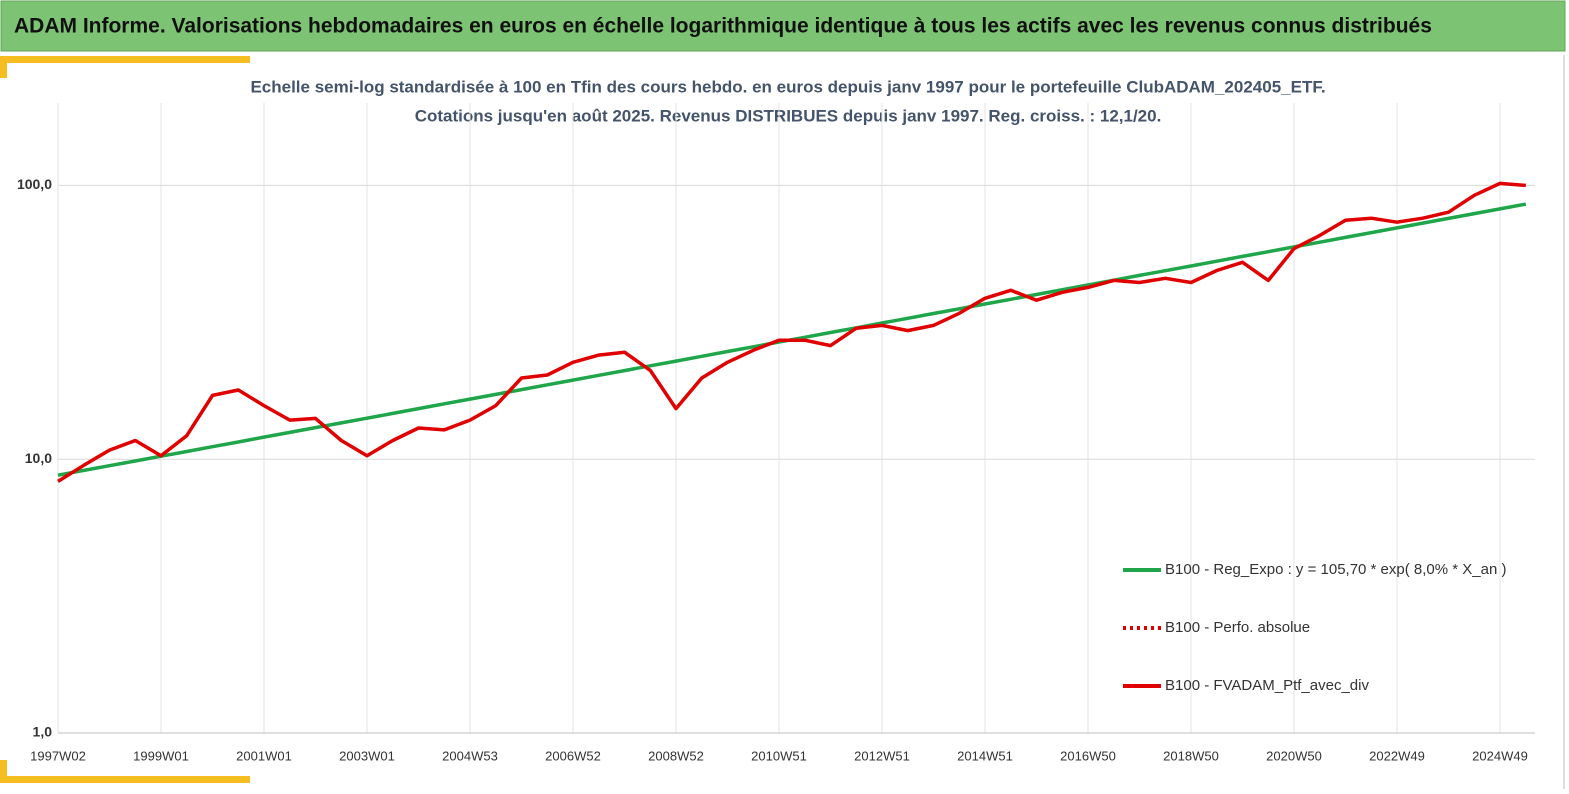  I want to click on x-tick-label: 1997W02, so click(58, 755).